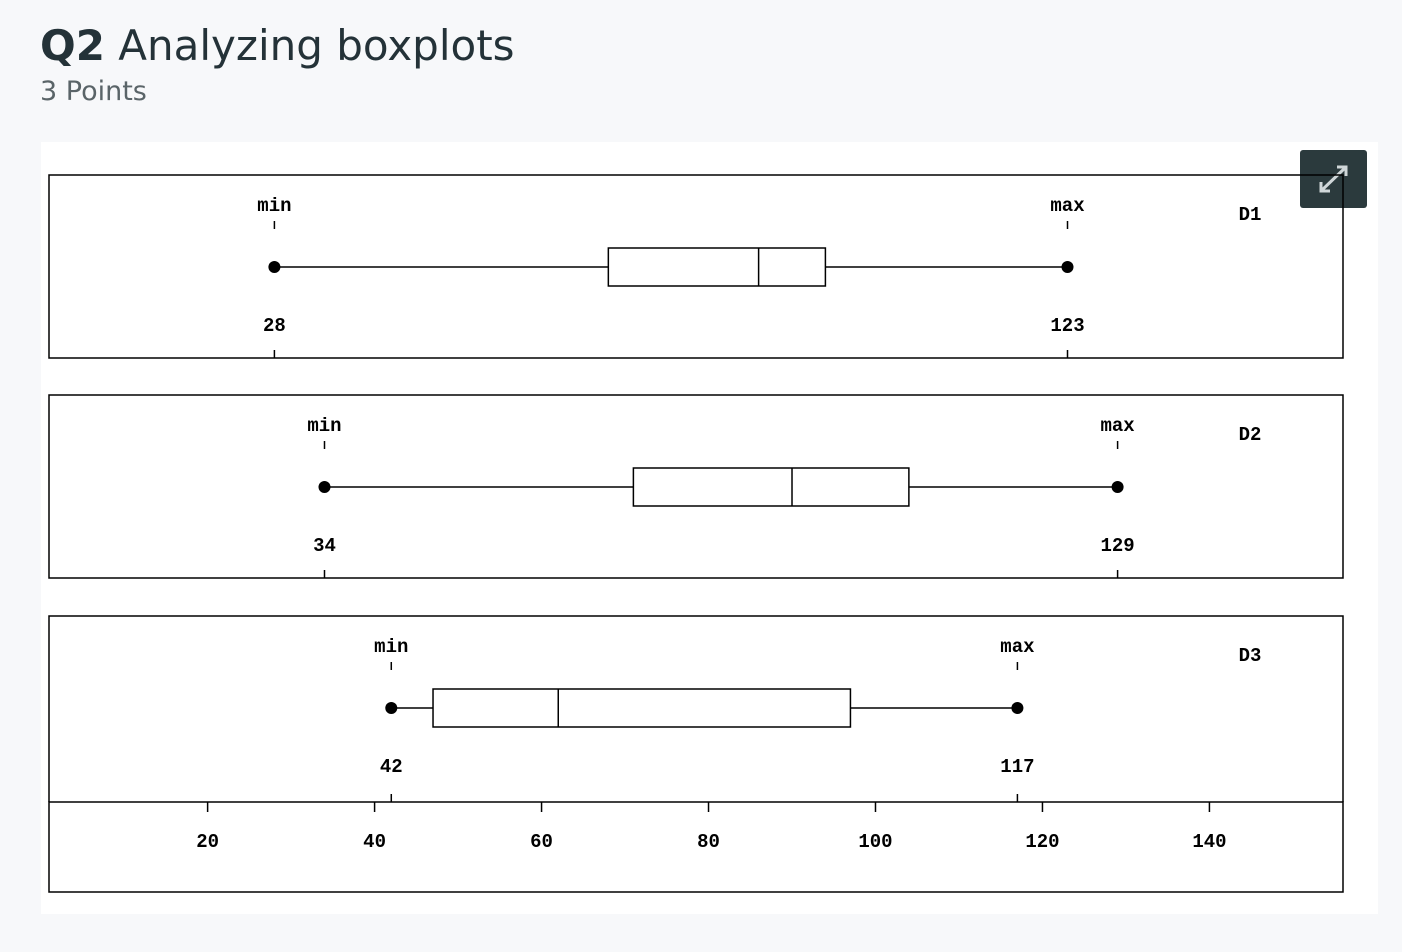  What do you see at coordinates (541, 842) in the screenshot?
I see `x-tick-label: 60` at bounding box center [541, 842].